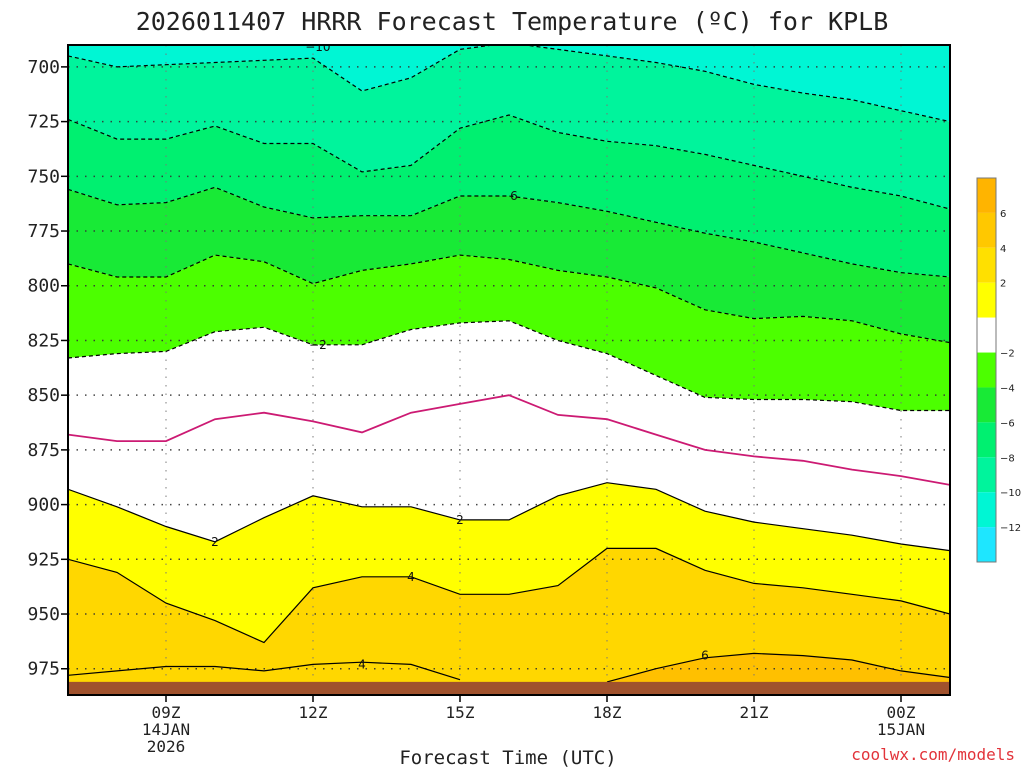  Describe the element at coordinates (705, 656) in the screenshot. I see `isotherm-label-6: 6` at that location.